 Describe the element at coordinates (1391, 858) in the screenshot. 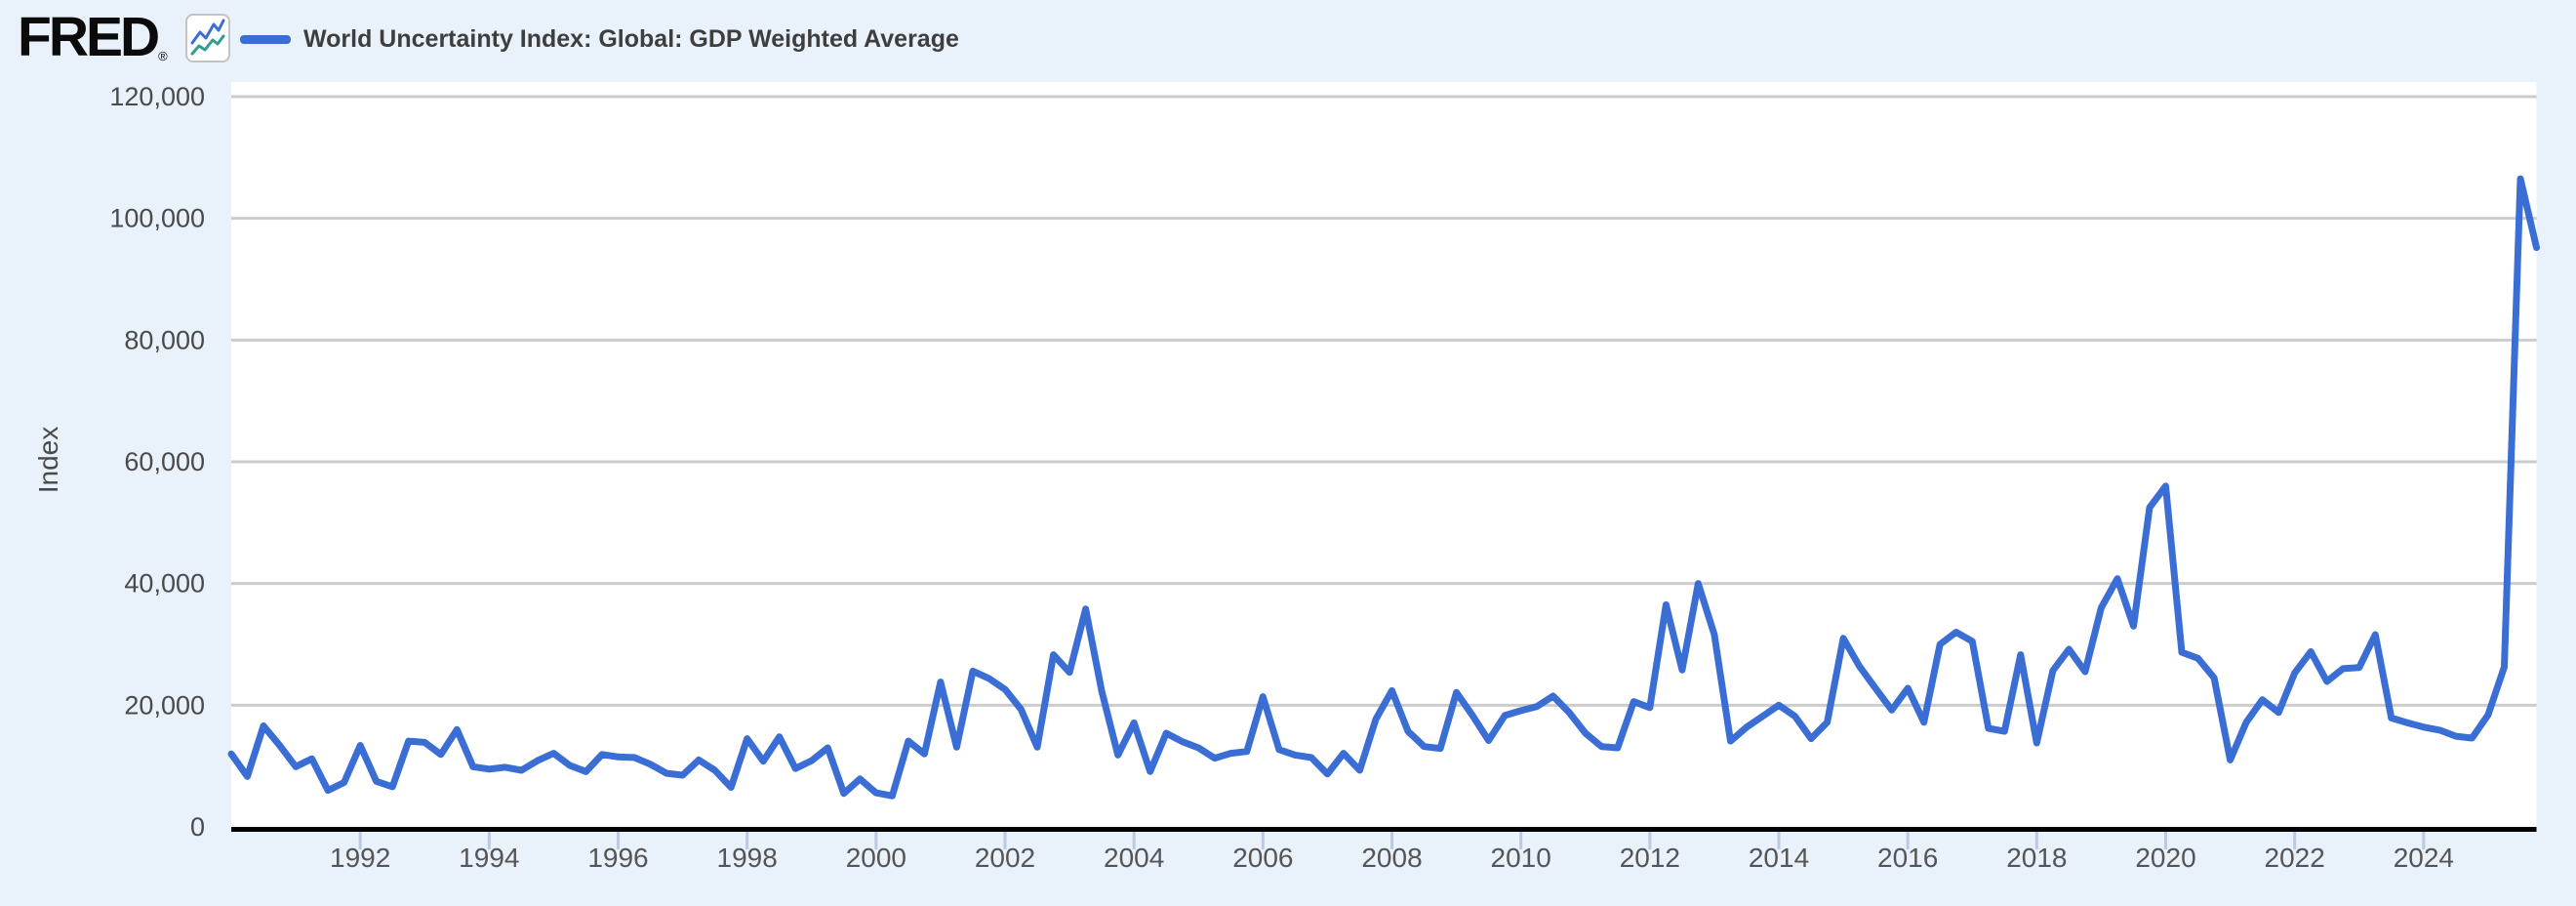

I see `x-tick-label-2008: 2008` at that location.